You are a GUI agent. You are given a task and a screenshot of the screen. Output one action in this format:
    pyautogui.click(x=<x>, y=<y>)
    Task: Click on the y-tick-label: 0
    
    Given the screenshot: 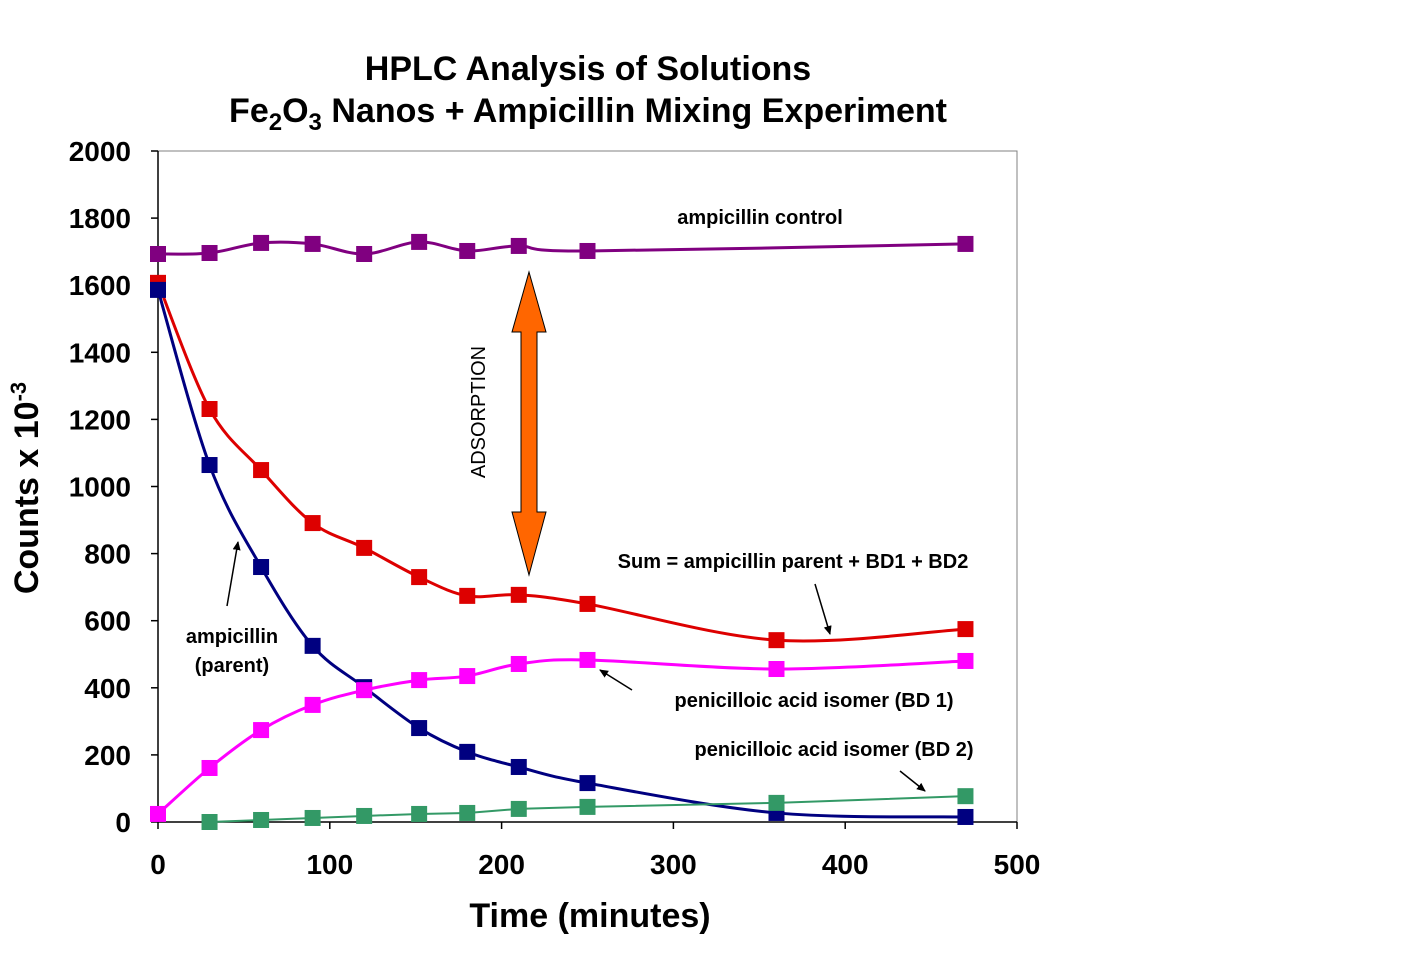 What is the action you would take?
    pyautogui.click(x=123, y=822)
    